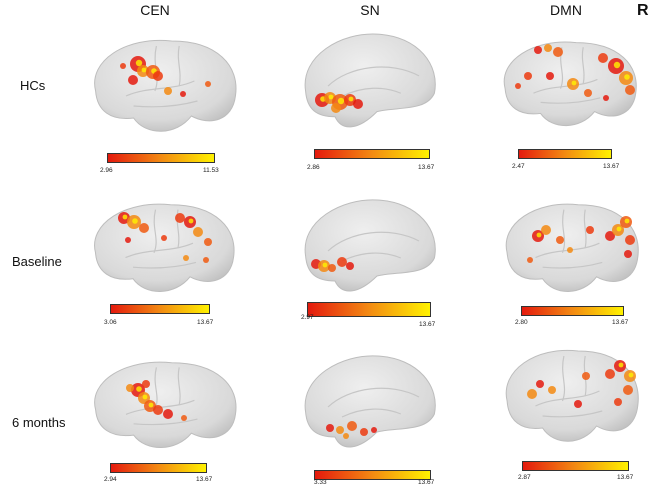 The height and width of the screenshot is (486, 669). I want to click on colorbar-max-6-months-cen: 13.67, so click(204, 479).